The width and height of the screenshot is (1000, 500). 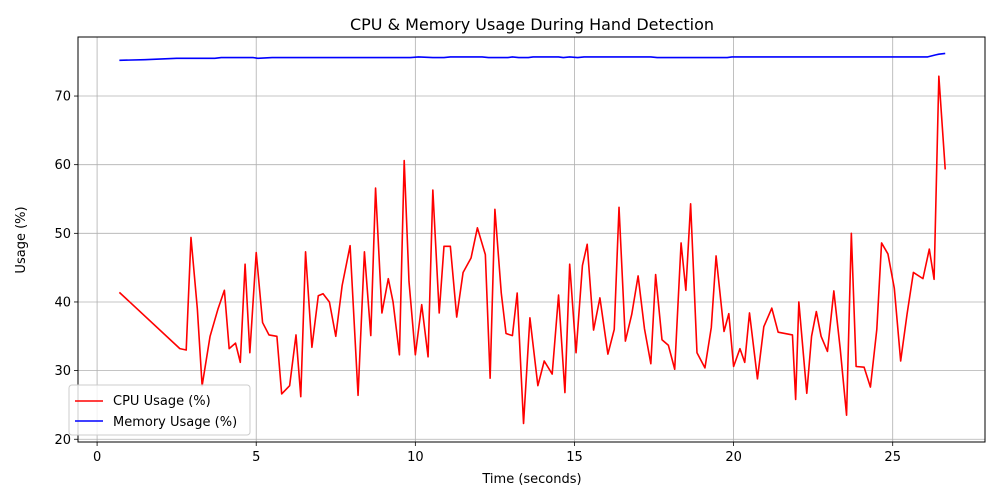 What do you see at coordinates (531, 479) in the screenshot?
I see `x-axis-title: Time (seconds)` at bounding box center [531, 479].